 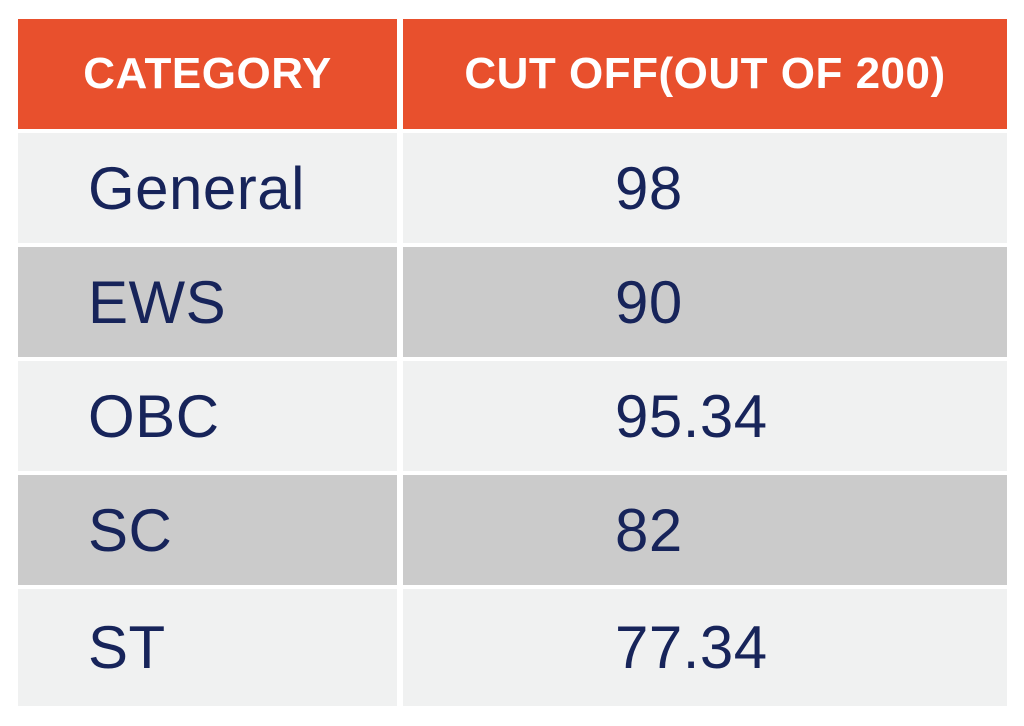 What do you see at coordinates (691, 647) in the screenshot?
I see `cutoff-value: 77.34` at bounding box center [691, 647].